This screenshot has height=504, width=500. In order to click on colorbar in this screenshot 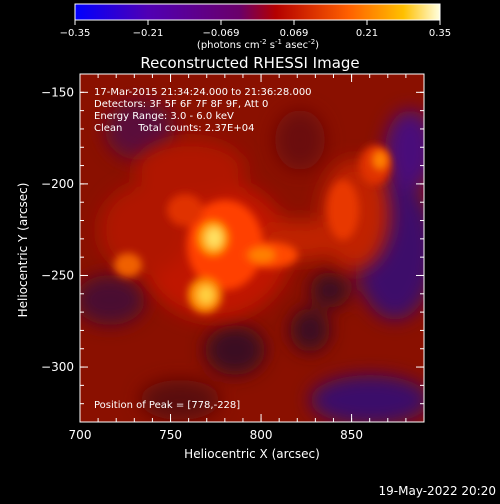, I will do `click(257, 12)`.